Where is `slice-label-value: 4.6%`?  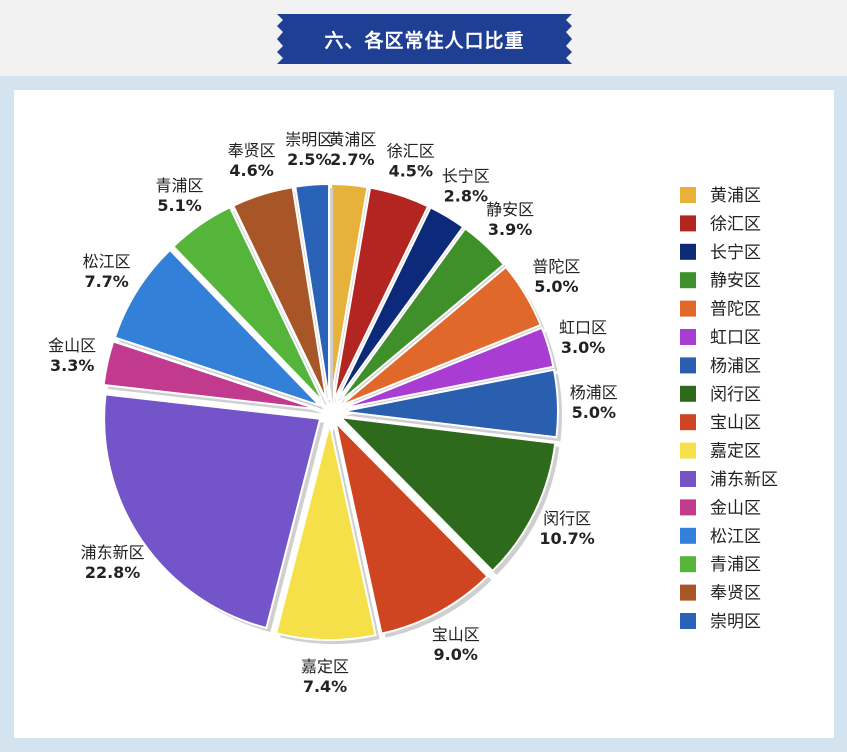 slice-label-value: 4.6% is located at coordinates (251, 170).